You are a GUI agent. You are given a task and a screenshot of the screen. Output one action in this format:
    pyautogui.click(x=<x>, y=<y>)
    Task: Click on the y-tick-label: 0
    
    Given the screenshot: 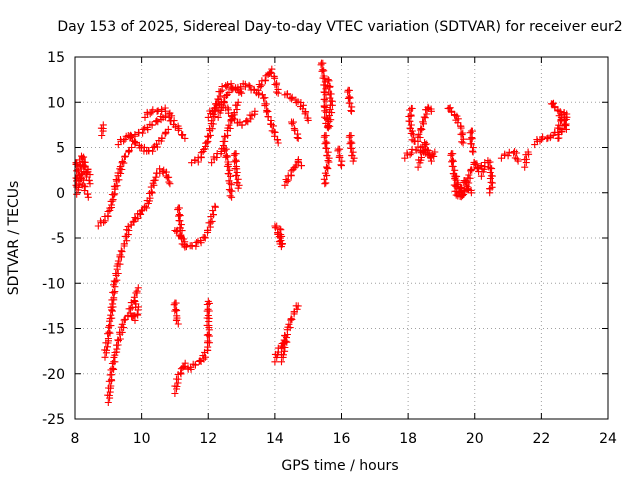 What is the action you would take?
    pyautogui.click(x=60, y=194)
    